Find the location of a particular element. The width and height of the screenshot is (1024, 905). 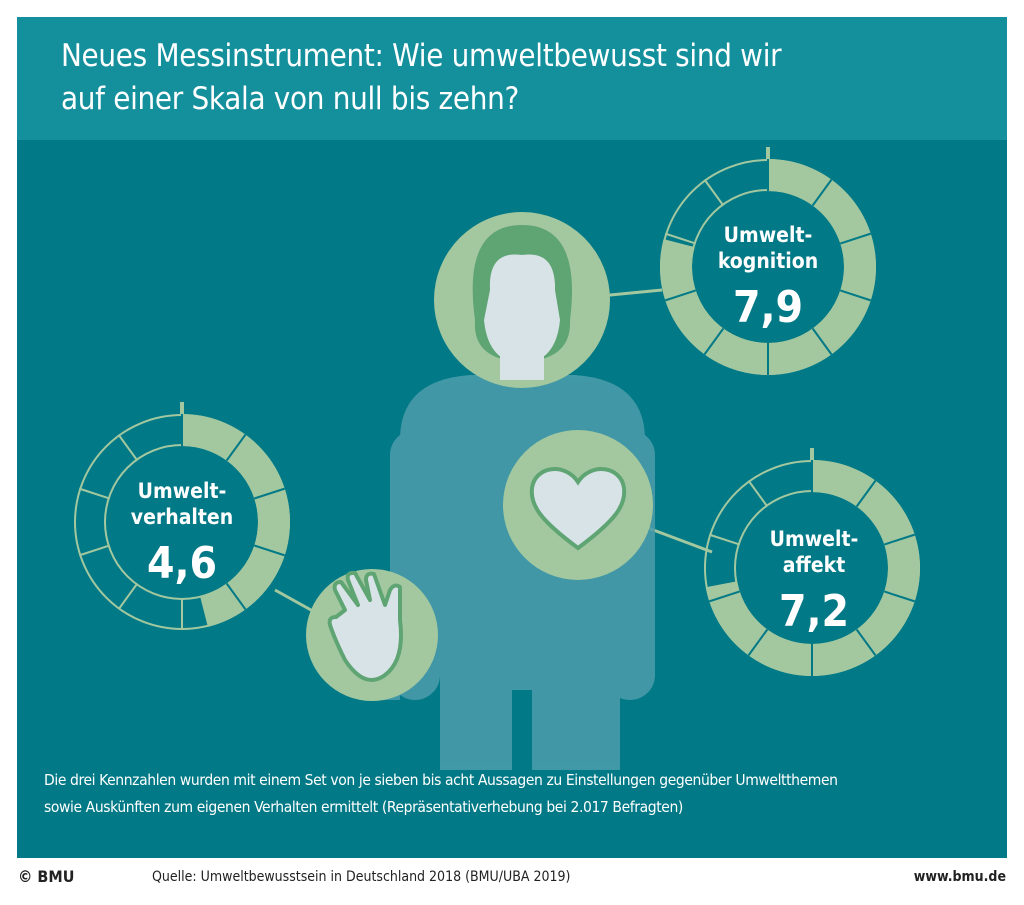

copyright: © BMU is located at coordinates (46, 876).